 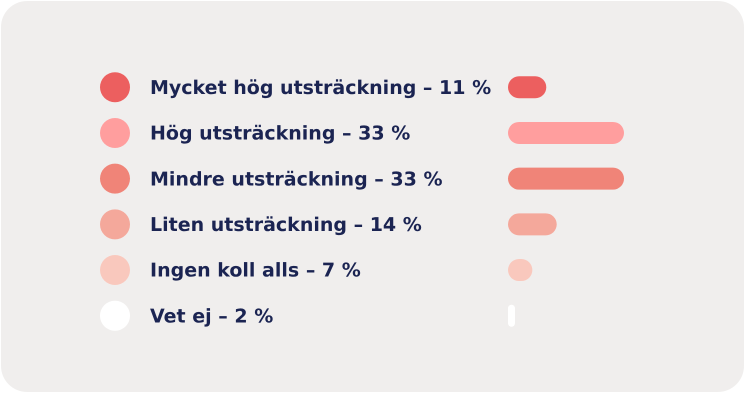 What do you see at coordinates (255, 271) in the screenshot?
I see `y-tick-label: Ingen koll alls – 7 %` at bounding box center [255, 271].